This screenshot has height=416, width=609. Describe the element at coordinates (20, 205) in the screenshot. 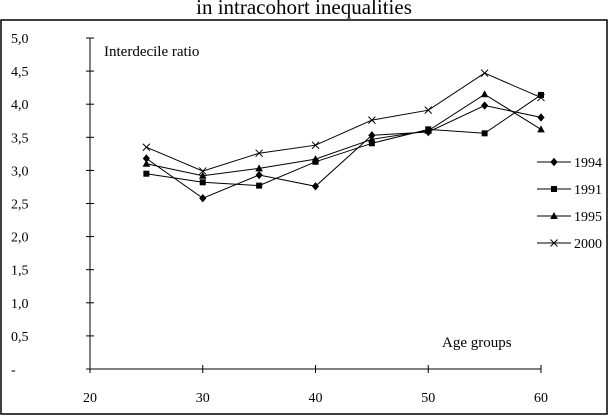

I see `y-tick-label: 2,5` at that location.